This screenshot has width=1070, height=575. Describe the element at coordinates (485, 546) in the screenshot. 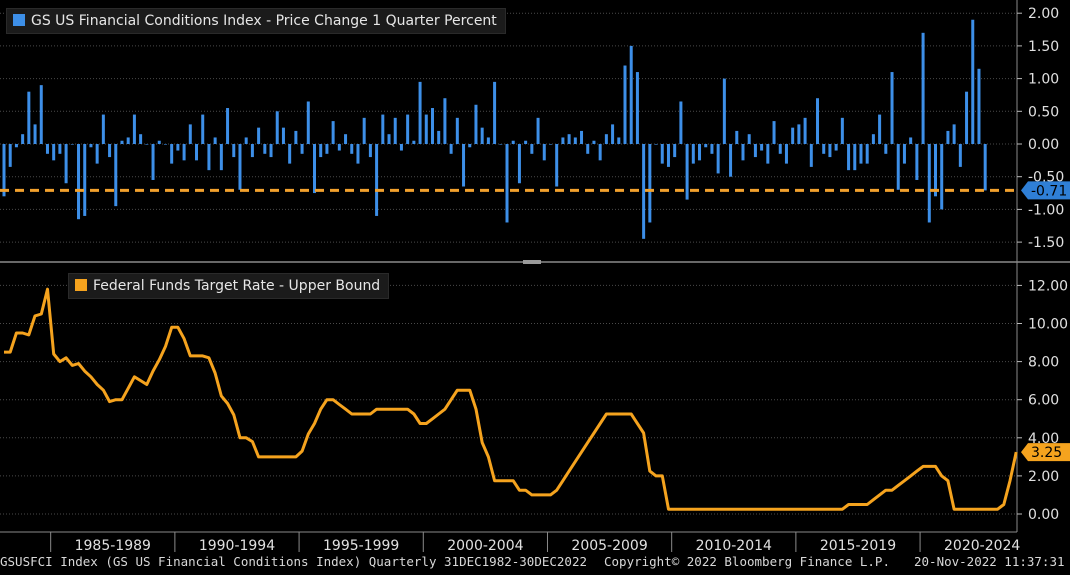

I see `x-axis-label: 2000-2004` at that location.